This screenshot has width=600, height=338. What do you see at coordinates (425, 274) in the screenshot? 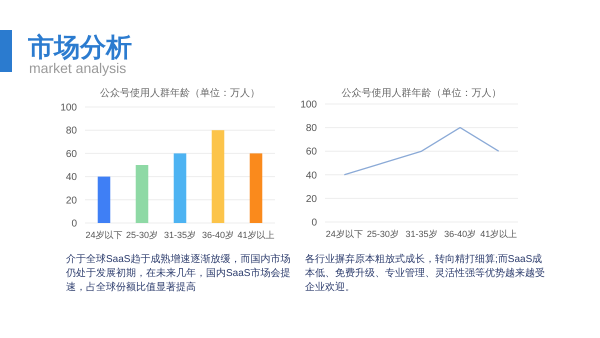
I see `text: 各行业摒弃原本粗放式成长，转向精打细算;而SaaS成本低、免费升级、专业管理、灵活性强等优势越来越受企业欢迎。` at bounding box center [425, 274].